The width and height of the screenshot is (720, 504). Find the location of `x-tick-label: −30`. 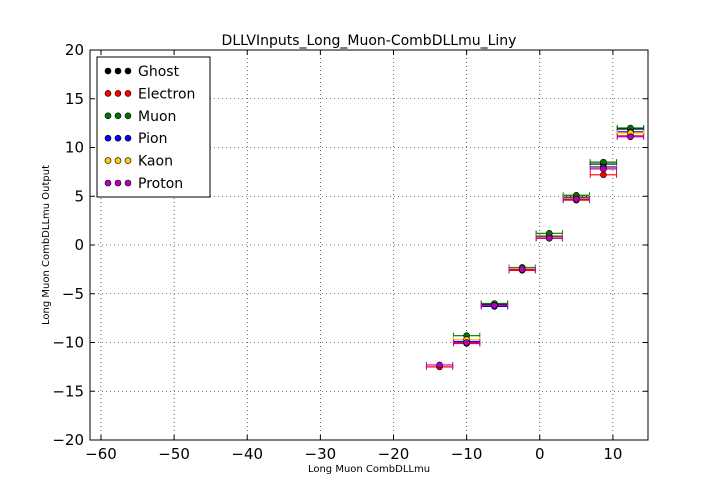

x-tick-label: −30 is located at coordinates (321, 454).